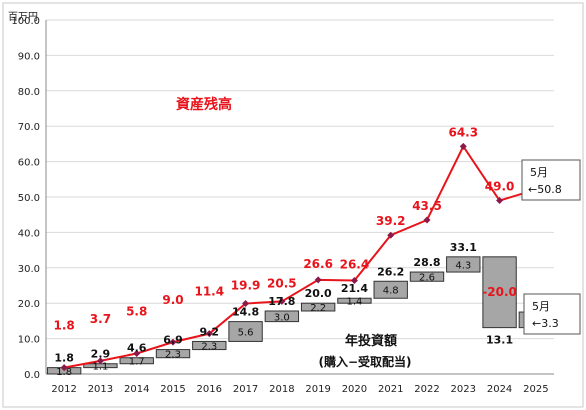 Image resolution: width=586 pixels, height=410 pixels. Describe the element at coordinates (29, 233) in the screenshot. I see `y-tick-label: 40.0` at that location.